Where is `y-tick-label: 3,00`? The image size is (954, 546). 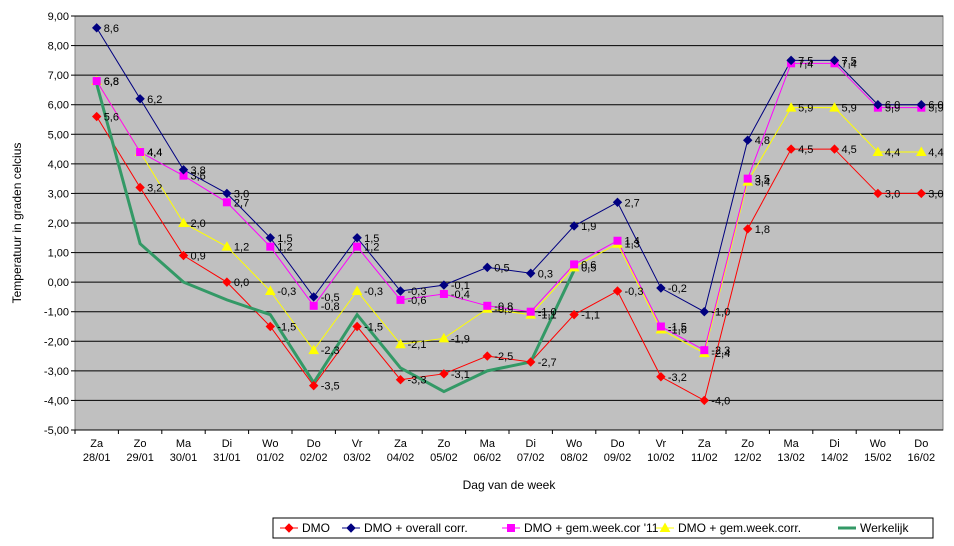 y-tick-label: 3,00 is located at coordinates (58, 194).